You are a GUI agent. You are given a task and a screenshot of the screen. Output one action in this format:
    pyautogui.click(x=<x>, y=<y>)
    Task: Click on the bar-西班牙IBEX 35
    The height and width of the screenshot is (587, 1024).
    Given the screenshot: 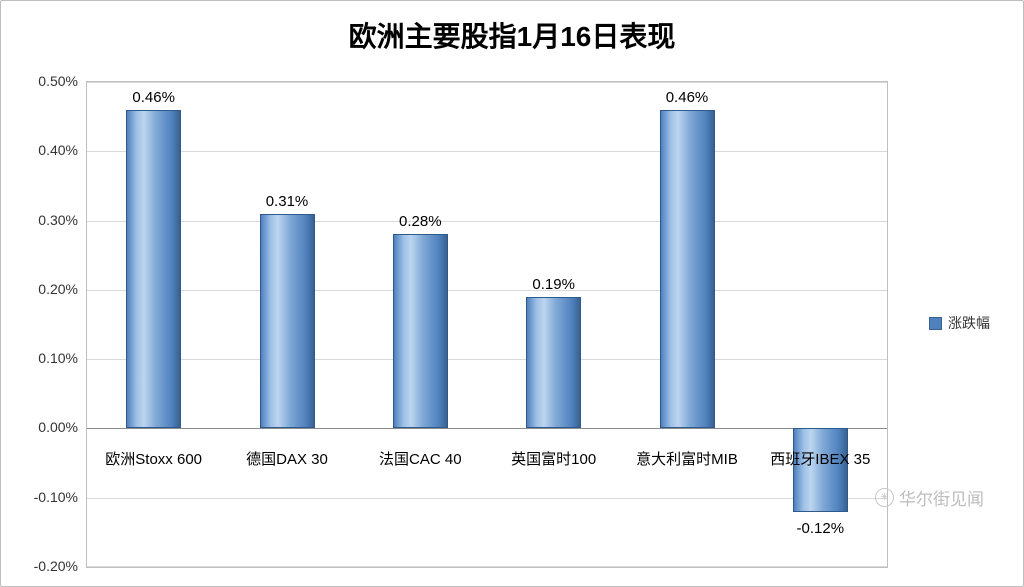 What is the action you would take?
    pyautogui.click(x=820, y=470)
    